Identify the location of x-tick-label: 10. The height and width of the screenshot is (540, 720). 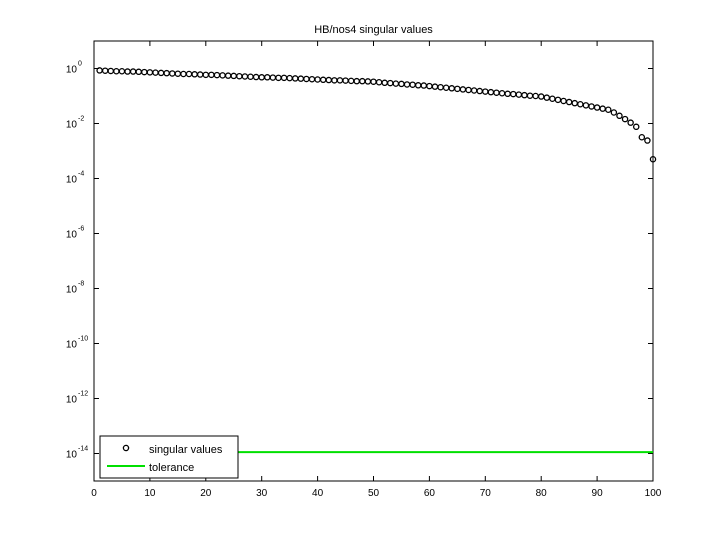
(150, 493).